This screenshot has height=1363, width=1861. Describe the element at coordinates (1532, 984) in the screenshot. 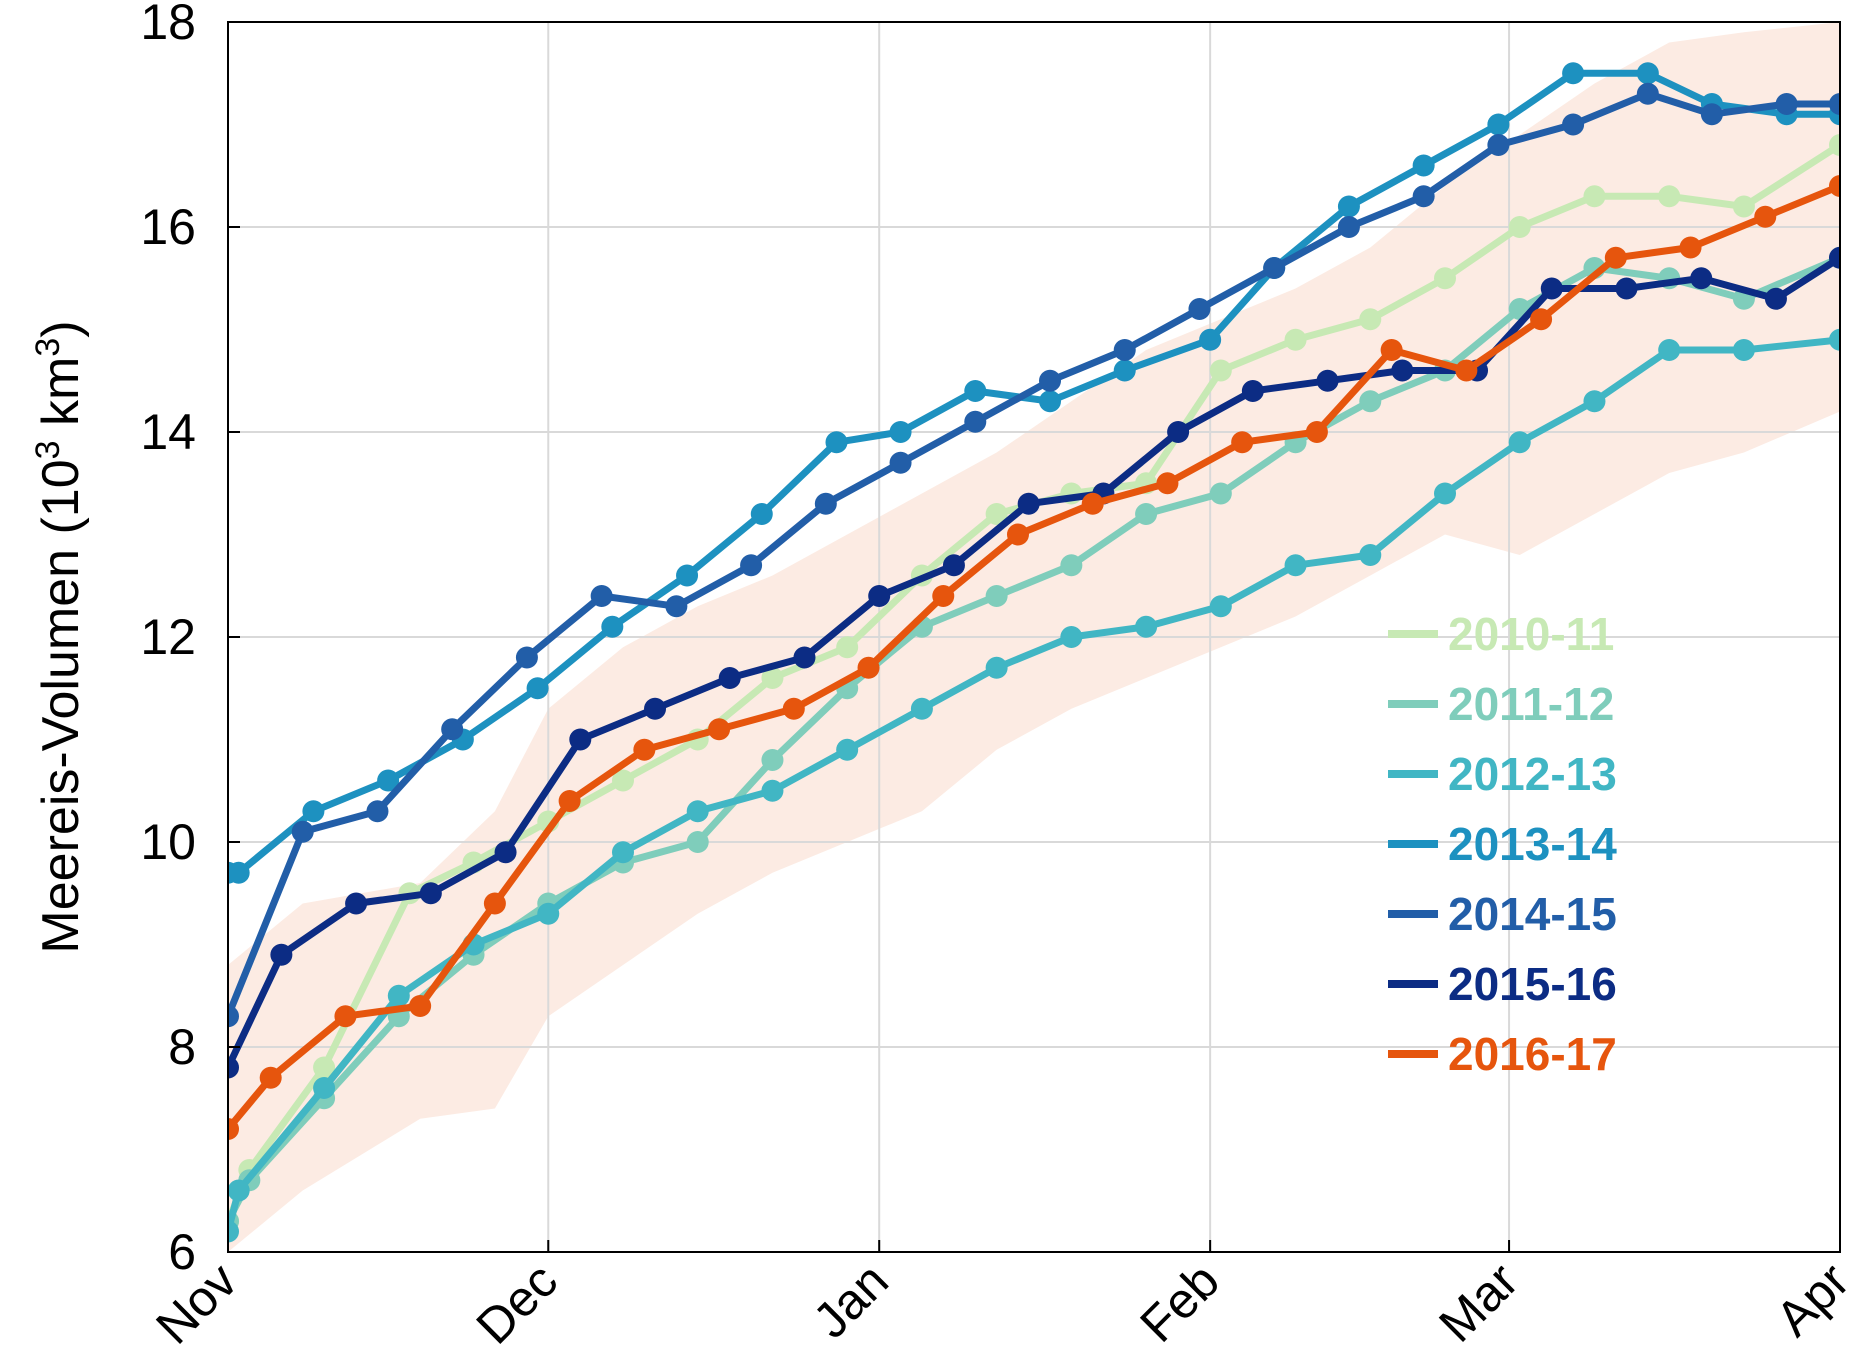

I see `legend-label: 2015-16` at that location.